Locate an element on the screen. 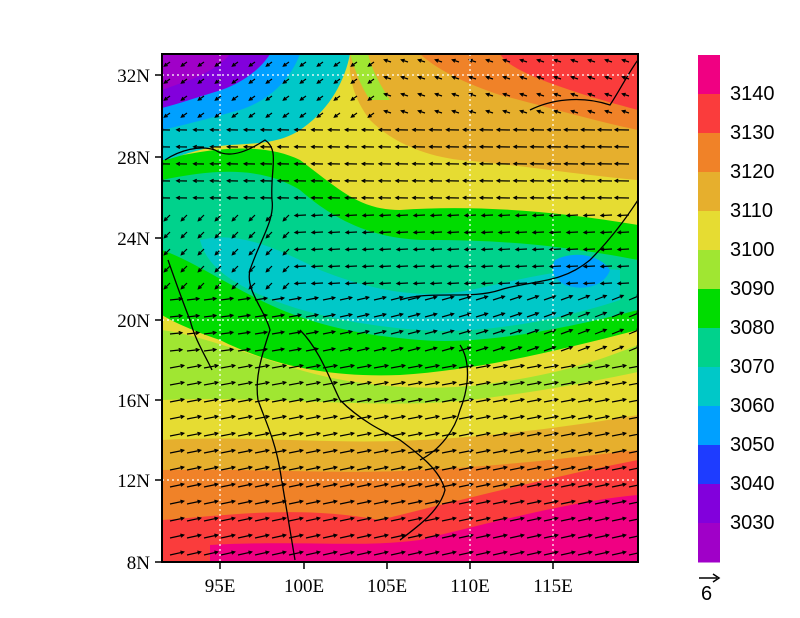 This screenshot has width=800, height=618. colorbar-label: 3110 is located at coordinates (751, 211).